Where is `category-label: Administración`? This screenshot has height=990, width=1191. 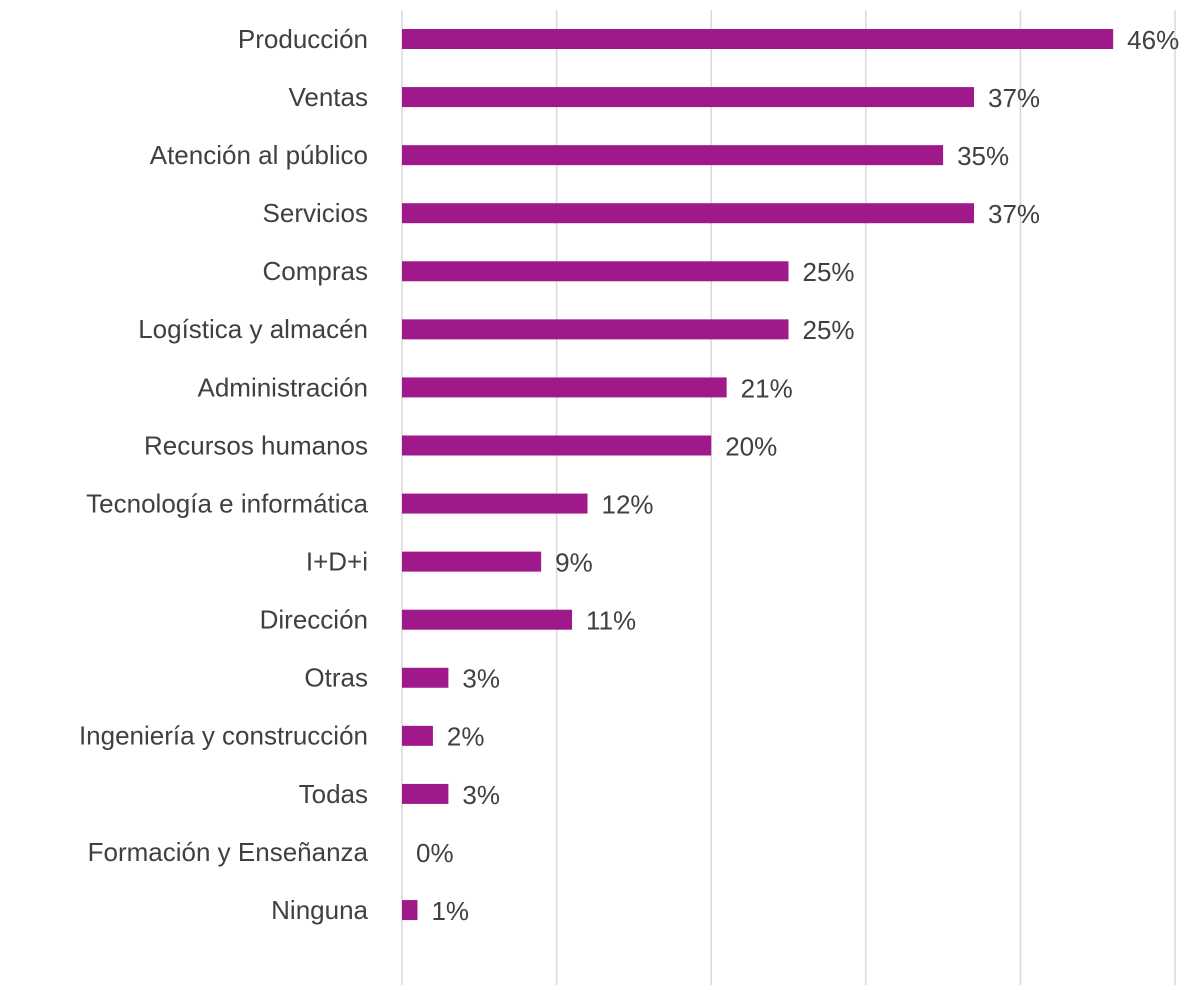
category-label: Administración is located at coordinates (282, 387).